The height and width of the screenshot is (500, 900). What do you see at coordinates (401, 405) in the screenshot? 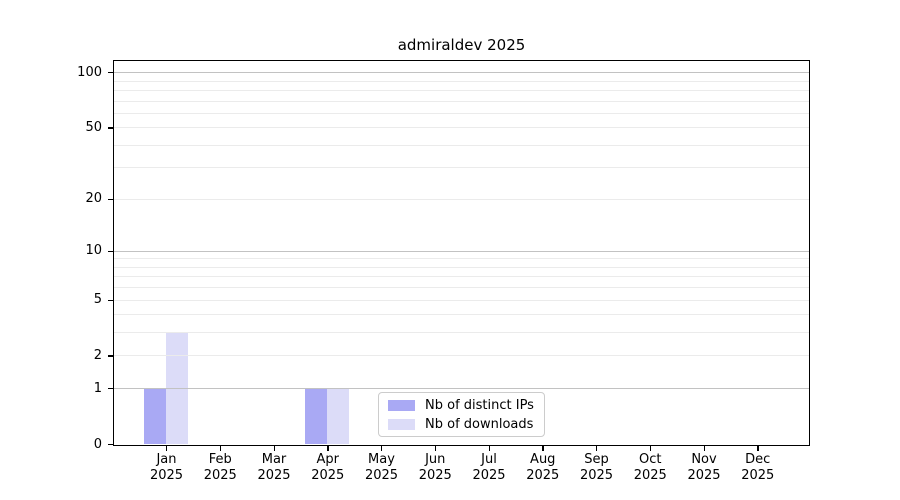
I see `legend-swatch-distinct-ips` at bounding box center [401, 405].